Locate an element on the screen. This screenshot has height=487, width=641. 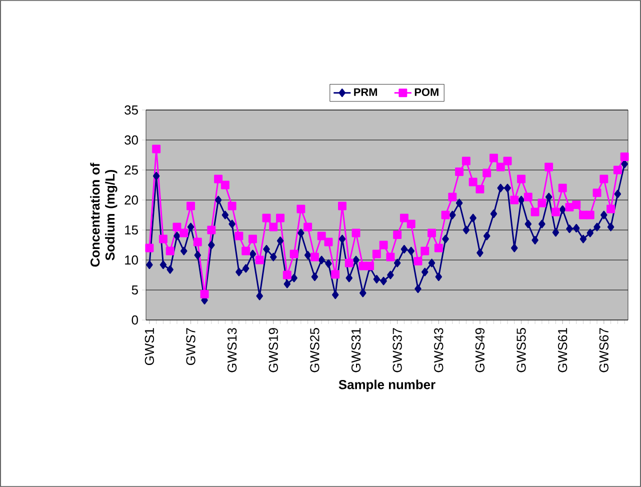
y-tick-label: 5 is located at coordinates (135, 290).